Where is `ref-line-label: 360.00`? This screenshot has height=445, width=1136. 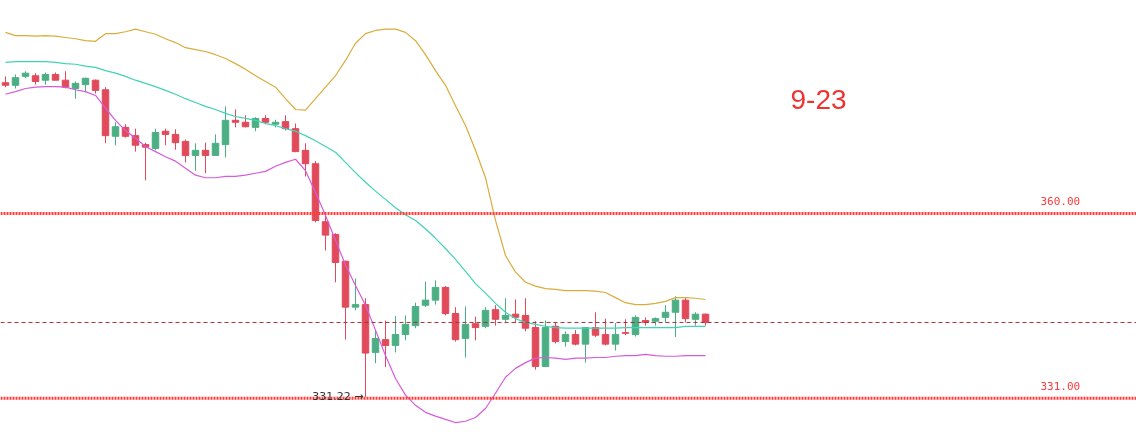
ref-line-label: 360.00 is located at coordinates (1060, 202).